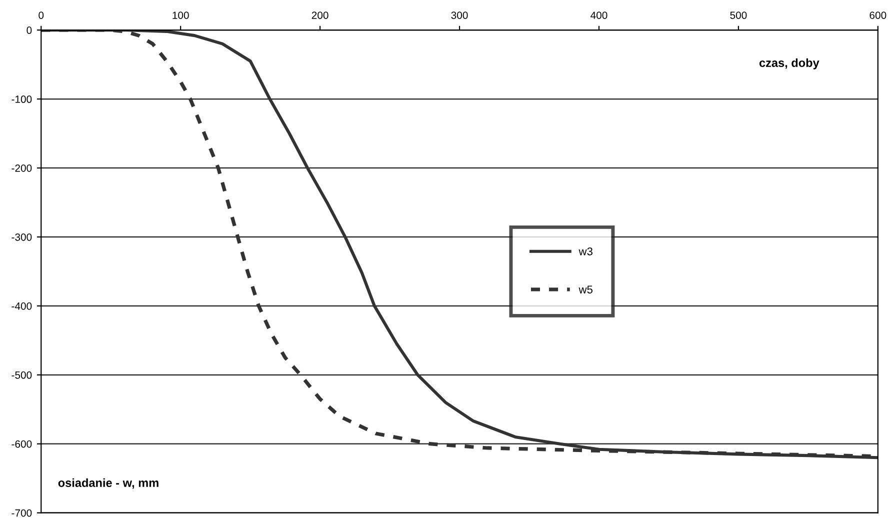 The height and width of the screenshot is (518, 894). Describe the element at coordinates (789, 64) in the screenshot. I see `x-axis-title: czas, doby` at that location.